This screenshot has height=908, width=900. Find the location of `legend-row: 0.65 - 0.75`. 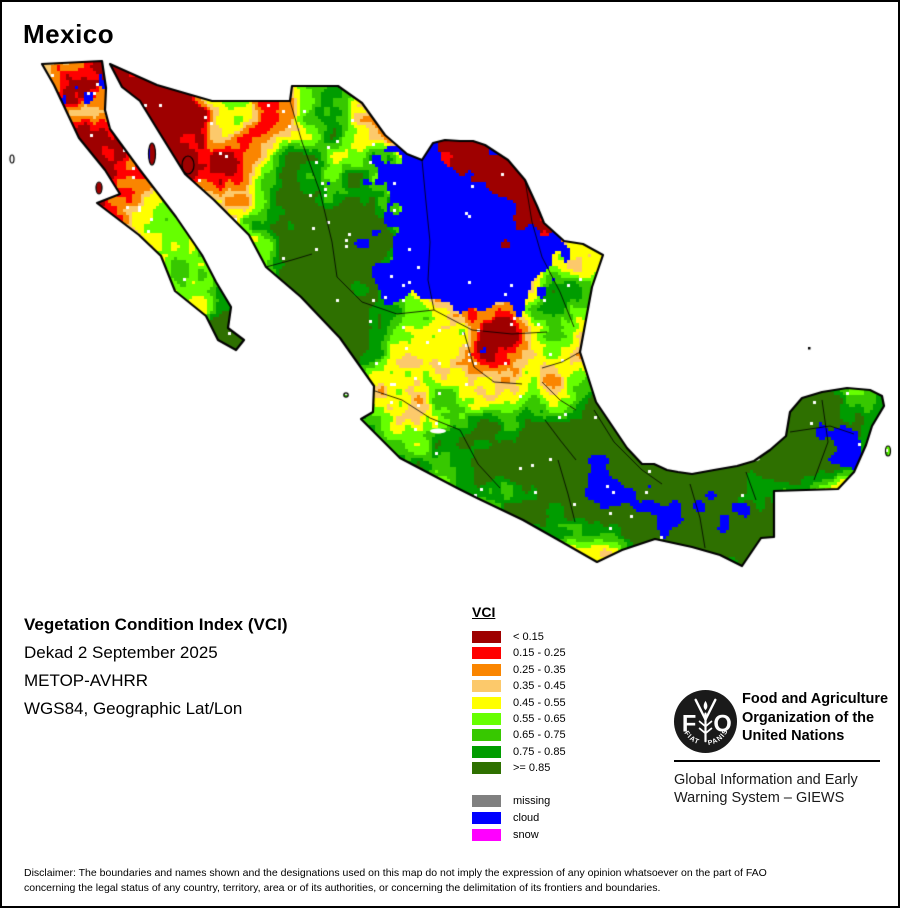

legend-row: 0.65 - 0.75 is located at coordinates (519, 735).